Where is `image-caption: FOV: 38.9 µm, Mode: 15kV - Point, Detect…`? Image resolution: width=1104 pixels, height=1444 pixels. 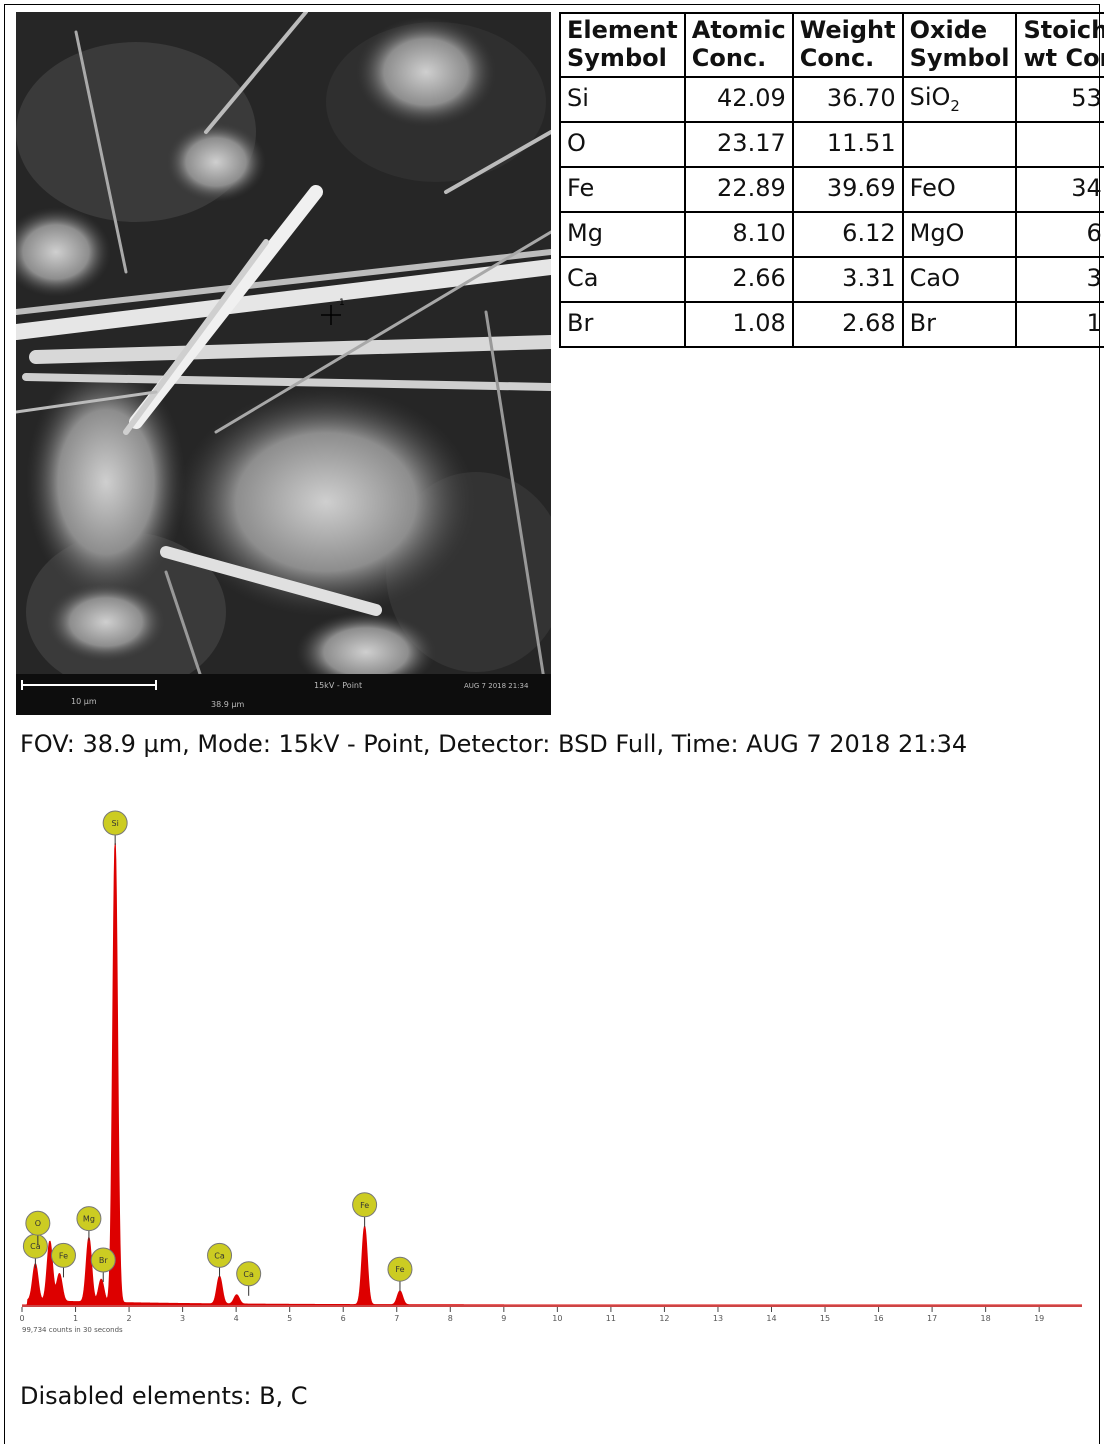
image-caption: FOV: 38.9 µm, Mode: 15kV - Point, Detect… is located at coordinates (494, 744).